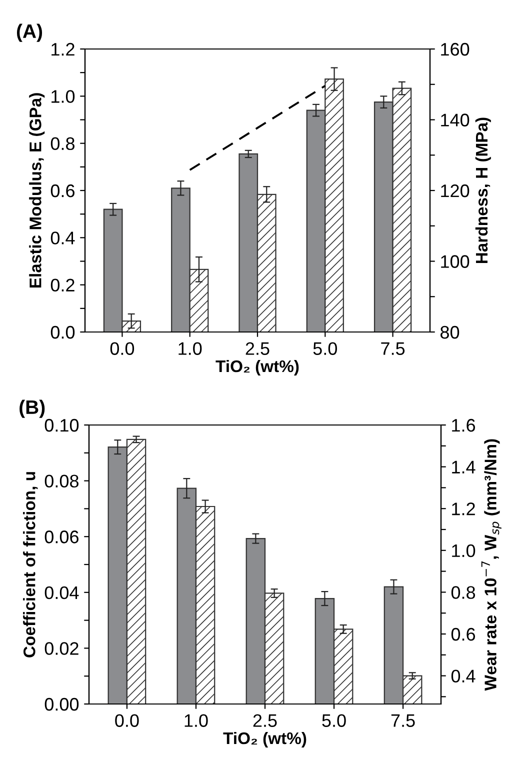 The image size is (510, 757). What do you see at coordinates (464, 425) in the screenshot?
I see `y2-tick-label: 1.6` at bounding box center [464, 425].